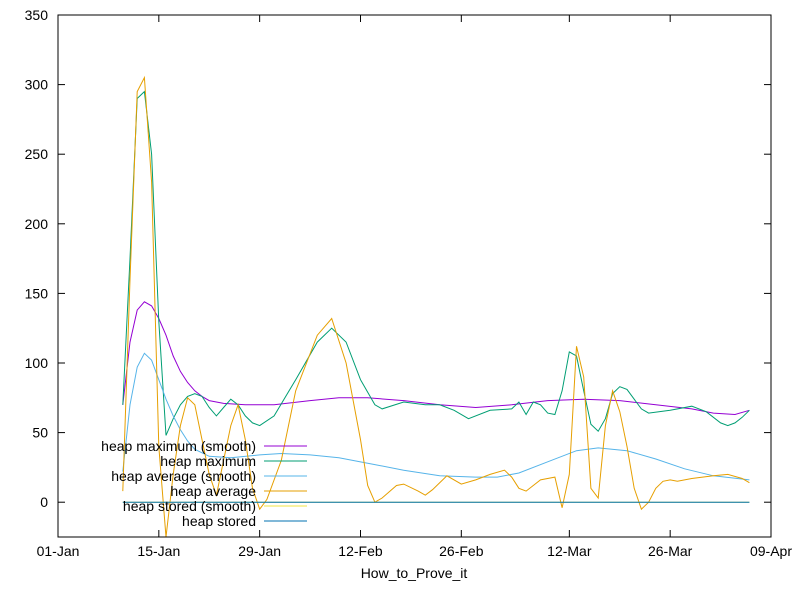  Describe the element at coordinates (37, 15) in the screenshot. I see `y-tick-label: 350` at that location.